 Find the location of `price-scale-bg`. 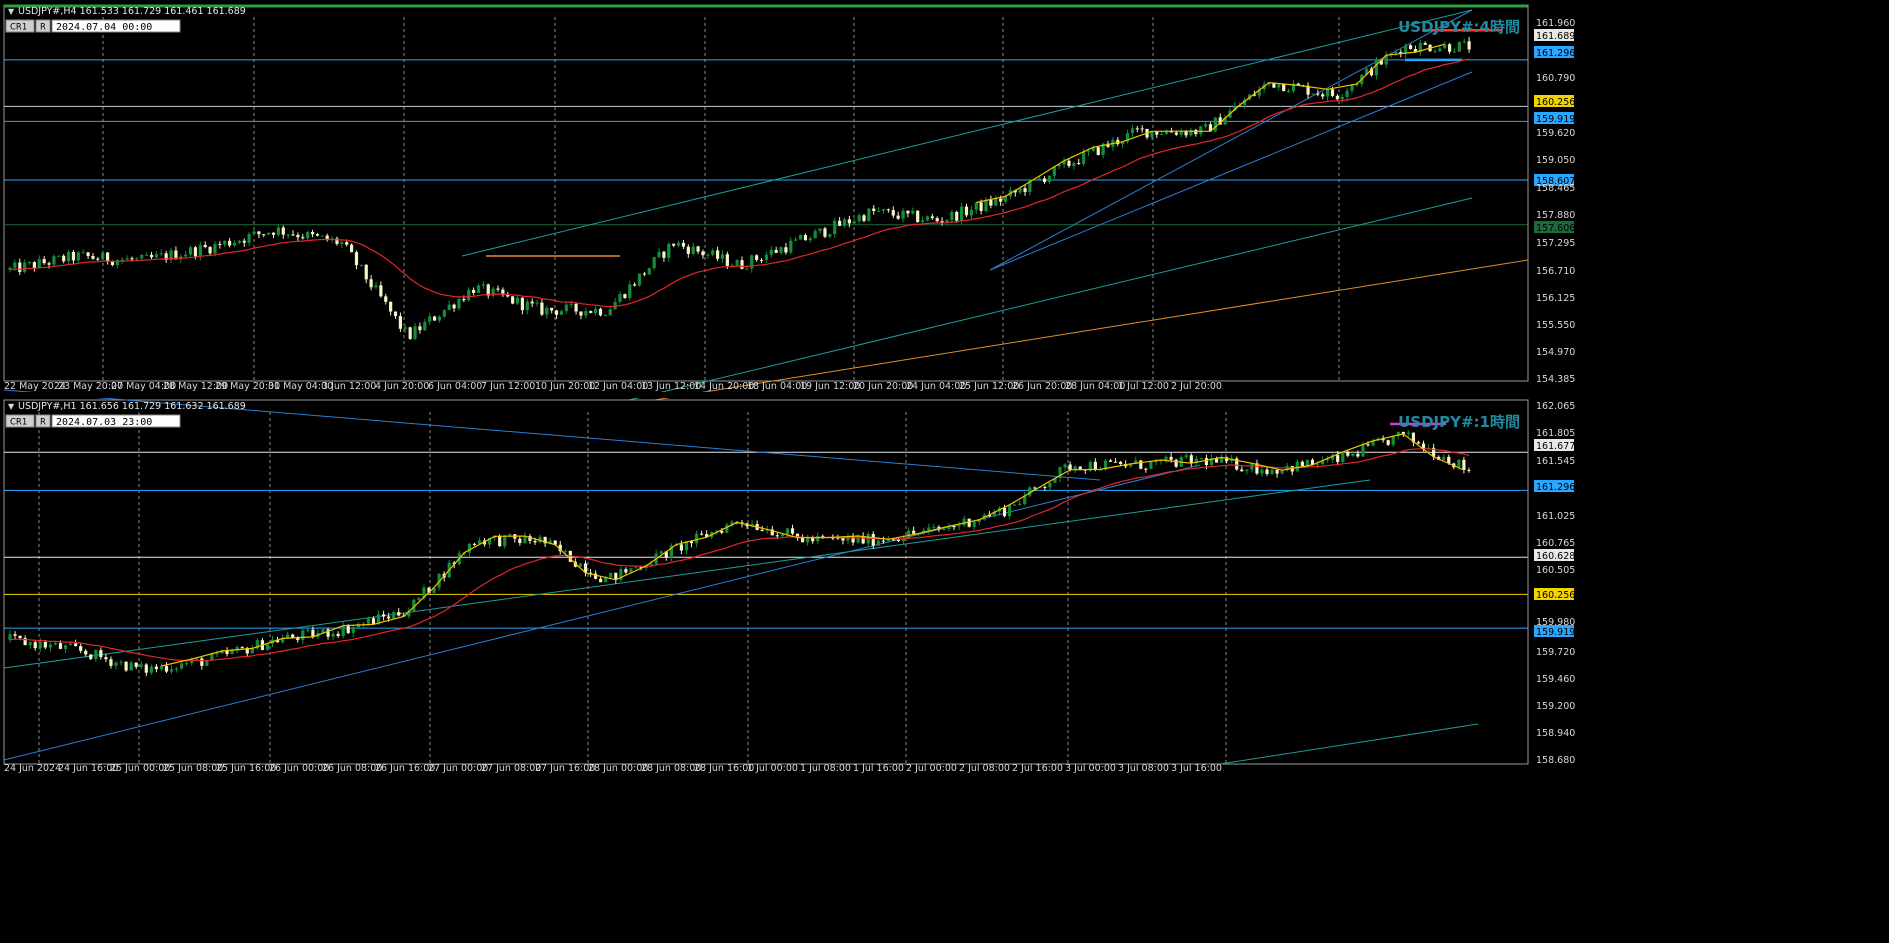

price-scale-bg is located at coordinates (1708, 193).